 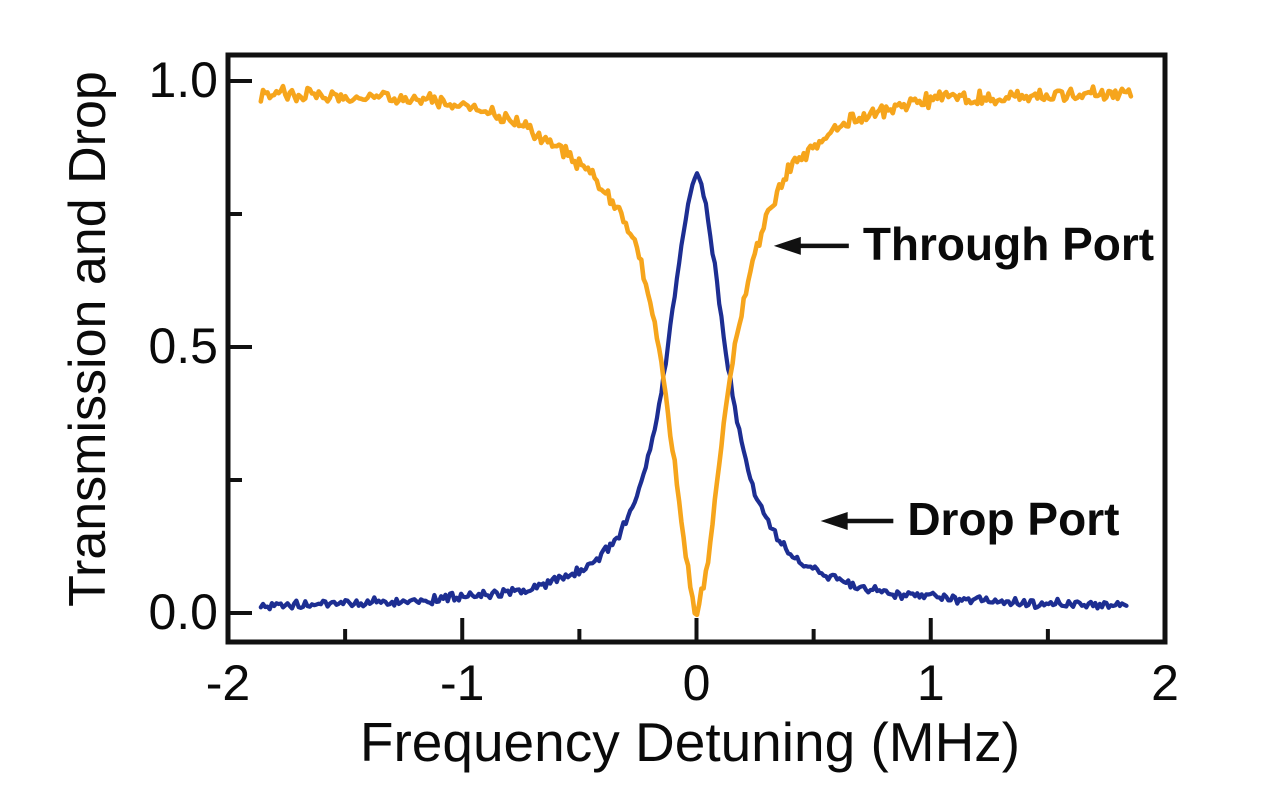 I want to click on x-tick-label: 2, so click(x=1165, y=683).